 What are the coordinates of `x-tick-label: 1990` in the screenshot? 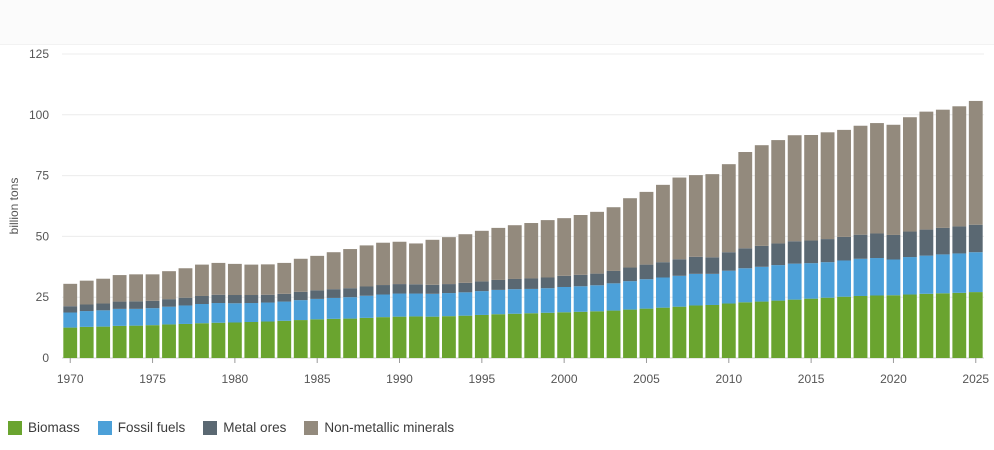 It's located at (399, 379).